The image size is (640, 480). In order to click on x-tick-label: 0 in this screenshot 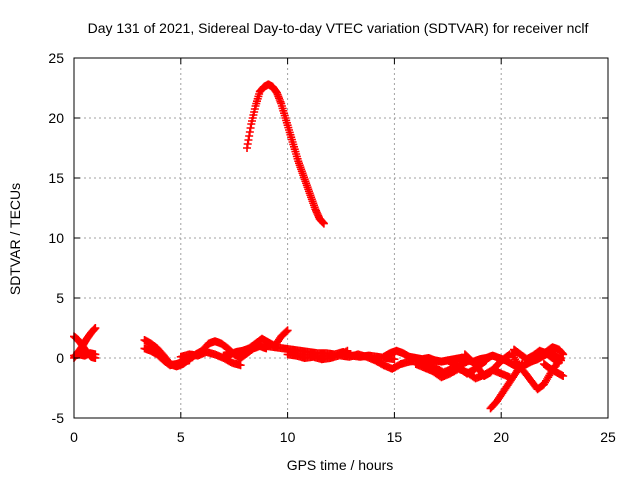, I will do `click(74, 437)`.